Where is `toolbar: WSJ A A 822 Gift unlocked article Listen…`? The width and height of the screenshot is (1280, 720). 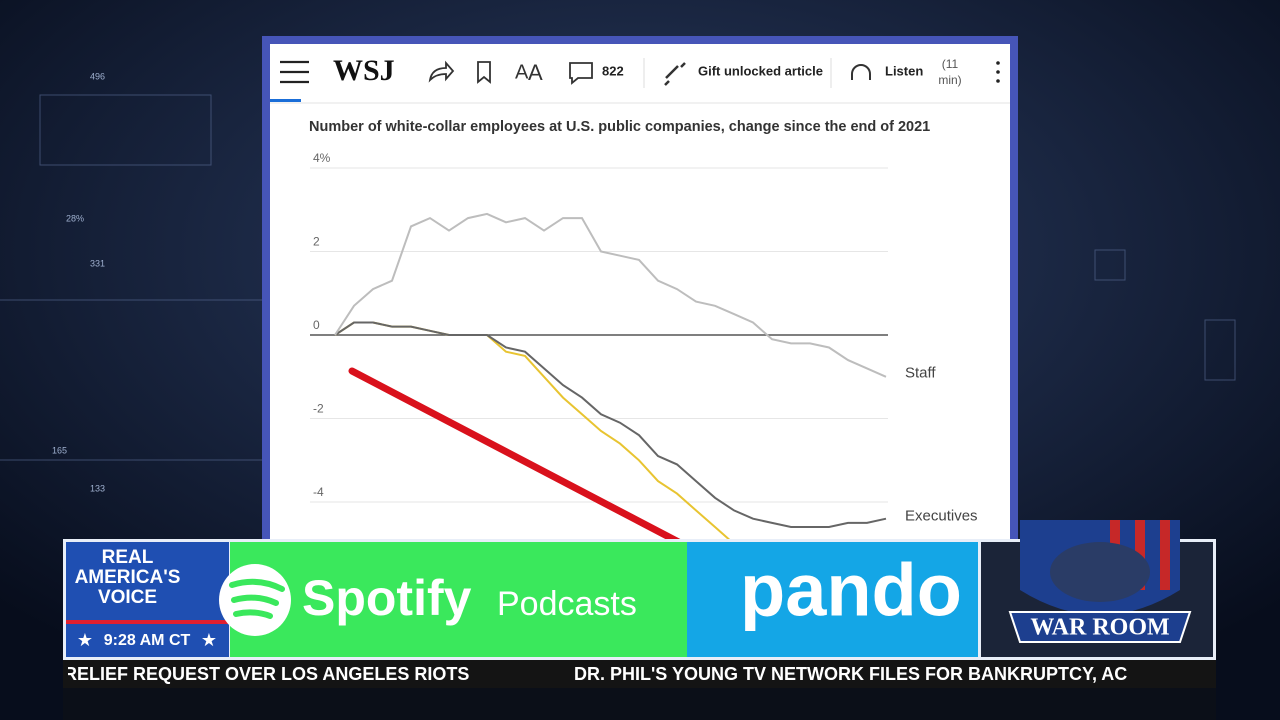
toolbar: WSJ A A 822 Gift unlocked article Listen… is located at coordinates (640, 79).